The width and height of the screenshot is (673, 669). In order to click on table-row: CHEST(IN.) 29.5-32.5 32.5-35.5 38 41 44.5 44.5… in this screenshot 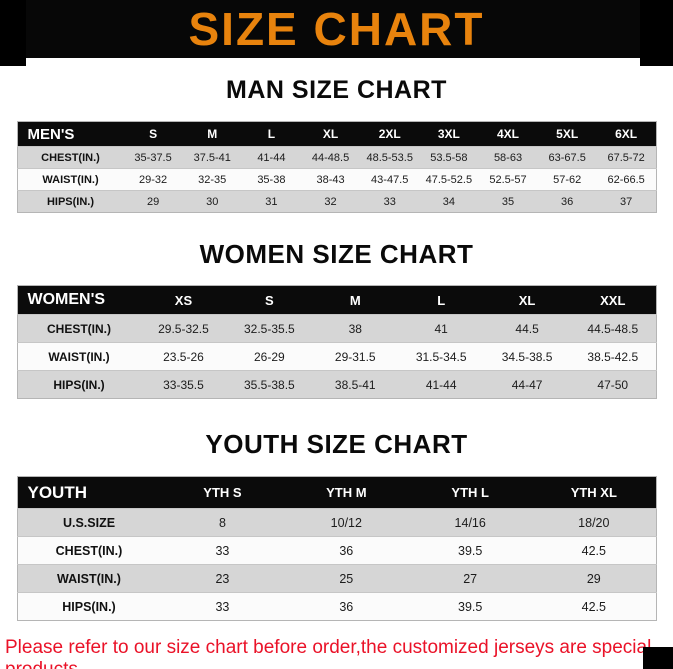, I will do `click(336, 328)`.